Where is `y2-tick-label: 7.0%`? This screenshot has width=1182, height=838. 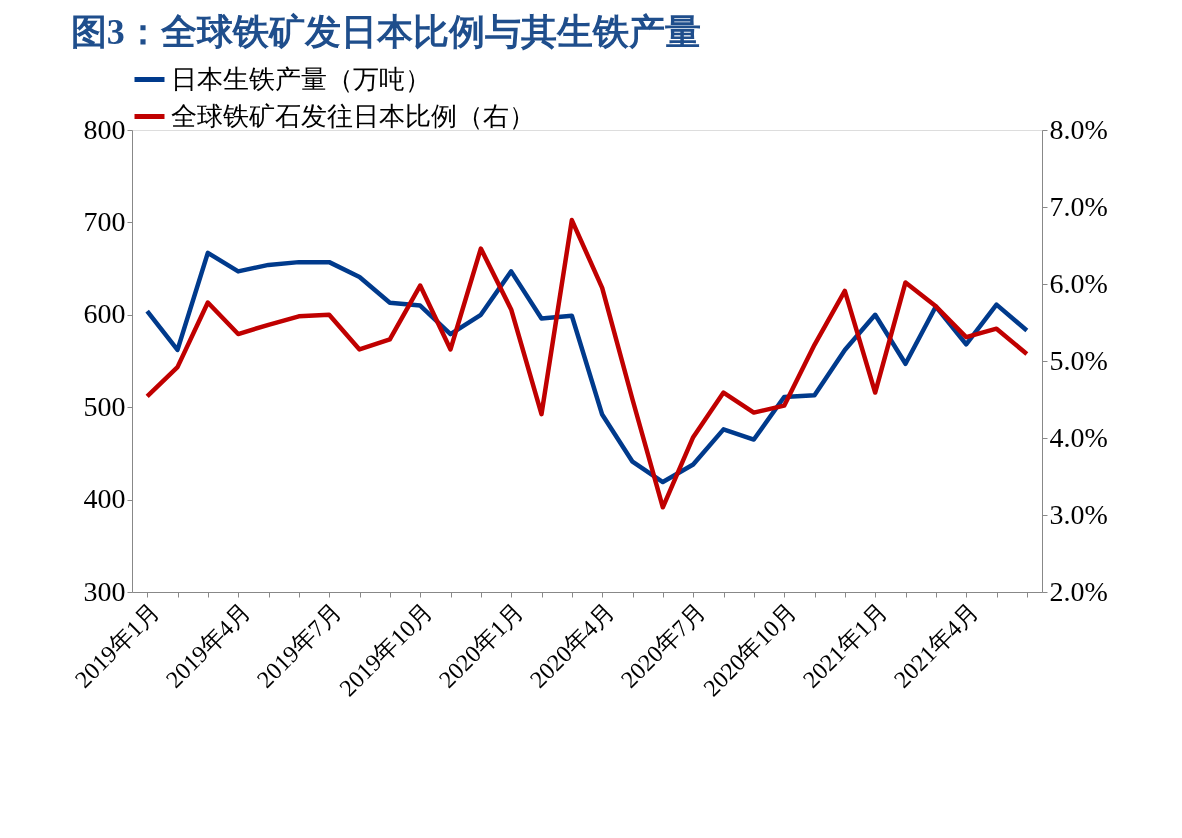 y2-tick-label: 7.0% is located at coordinates (1078, 206).